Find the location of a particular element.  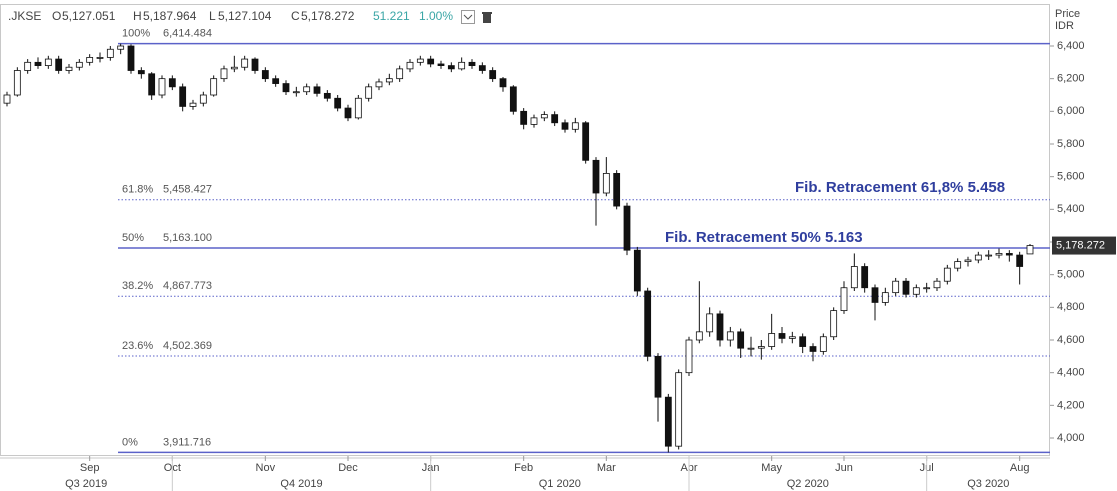

last-price-label: 5,178.272 is located at coordinates (1080, 245).